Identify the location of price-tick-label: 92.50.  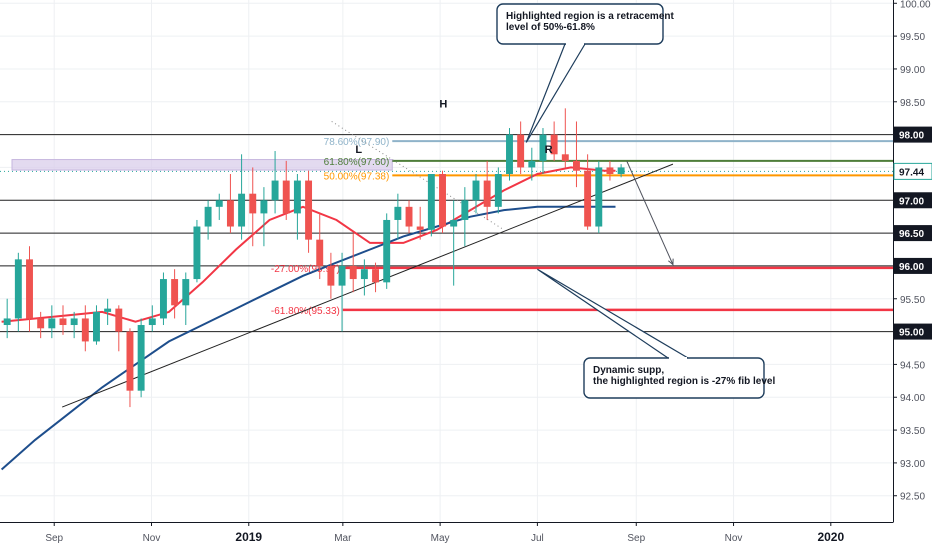
(912, 497).